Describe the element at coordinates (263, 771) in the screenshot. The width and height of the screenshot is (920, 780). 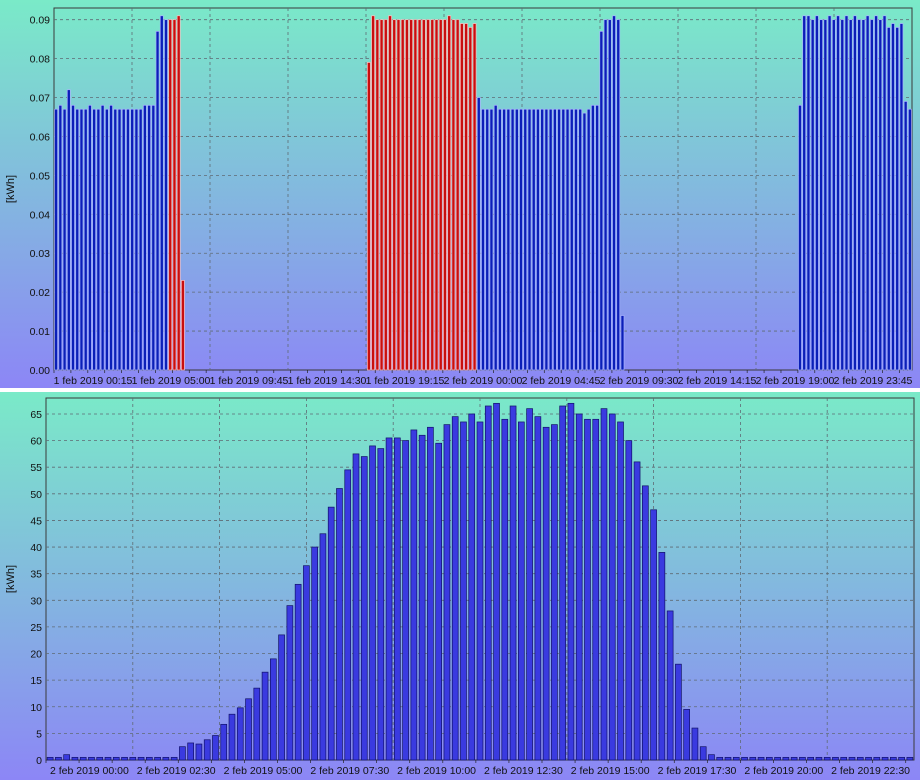
I see `x-tick-label: 2 feb 2019 05:00` at that location.